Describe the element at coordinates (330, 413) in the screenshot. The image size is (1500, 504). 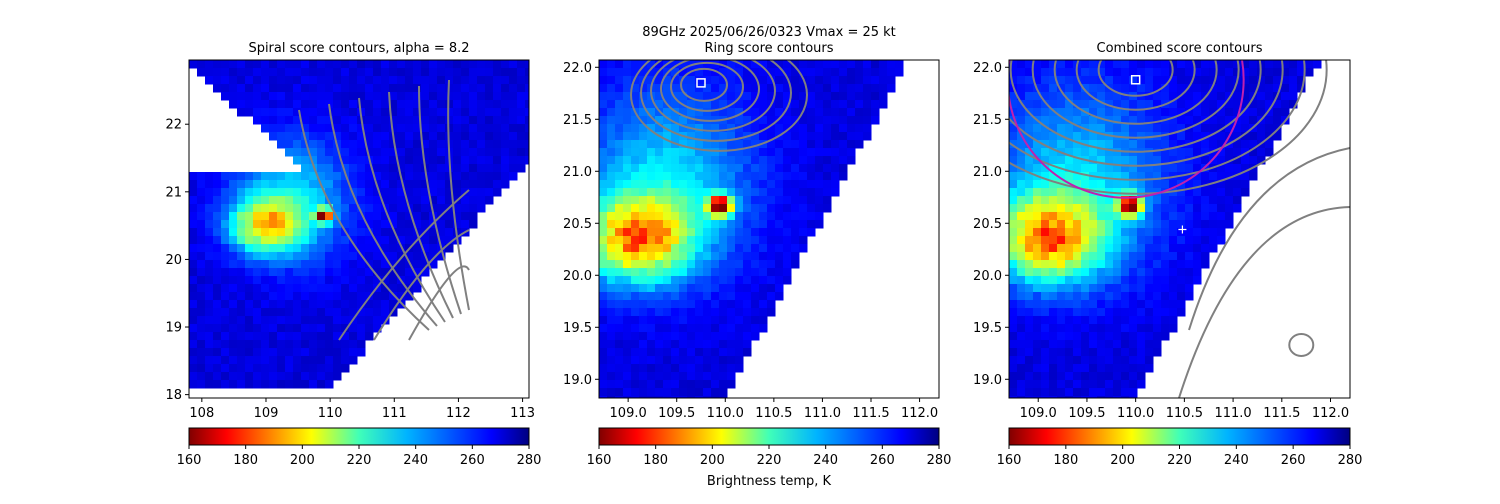
I see `x-tick-label: 110` at that location.